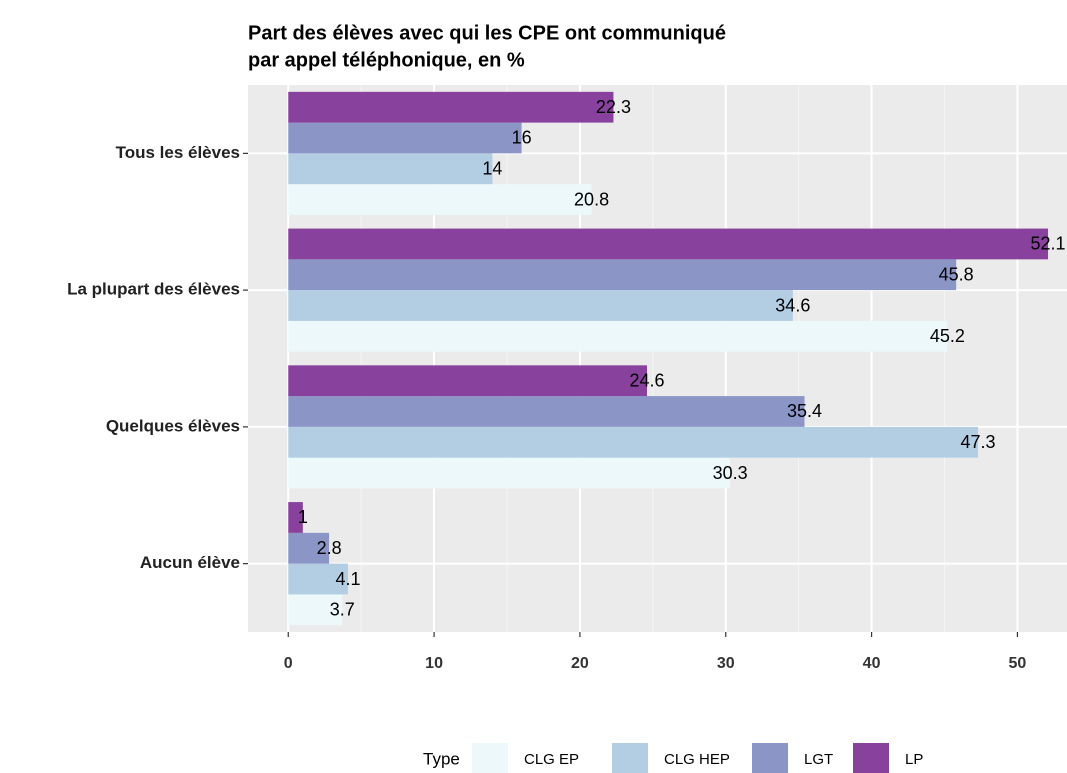  Describe the element at coordinates (872, 663) in the screenshot. I see `x-tick-label: 40` at that location.